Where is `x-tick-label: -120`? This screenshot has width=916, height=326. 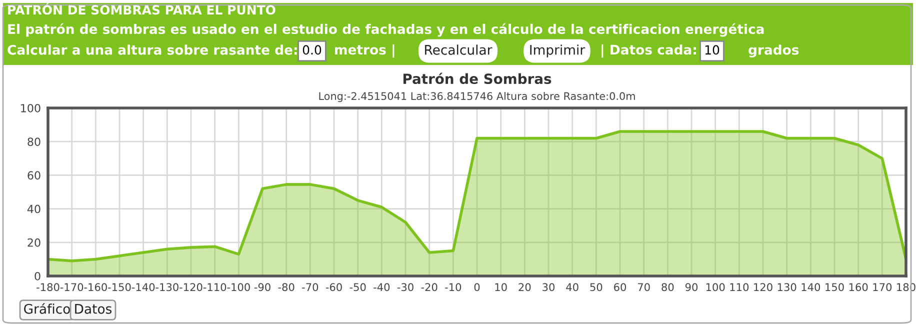
x-tick-label: -120 is located at coordinates (191, 287).